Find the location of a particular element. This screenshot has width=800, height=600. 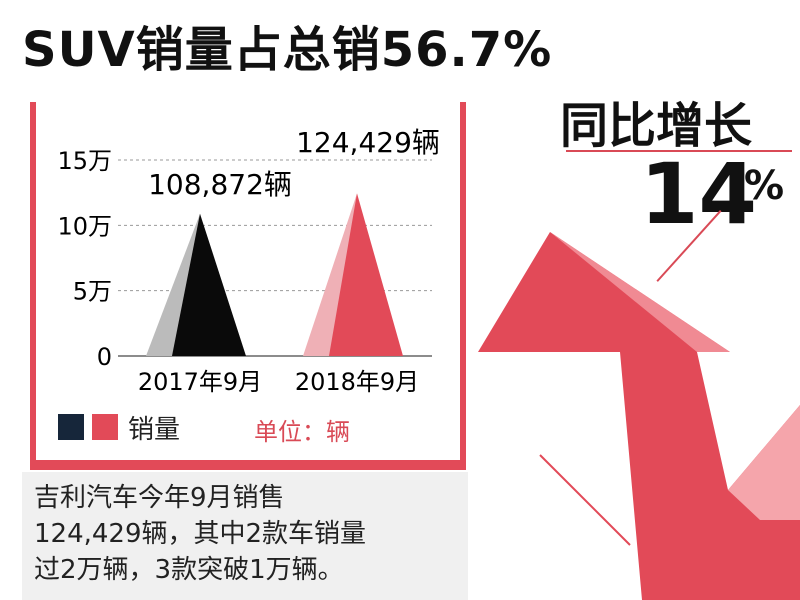

note-line: 吉利汽车今年9月销售 is located at coordinates (159, 498).